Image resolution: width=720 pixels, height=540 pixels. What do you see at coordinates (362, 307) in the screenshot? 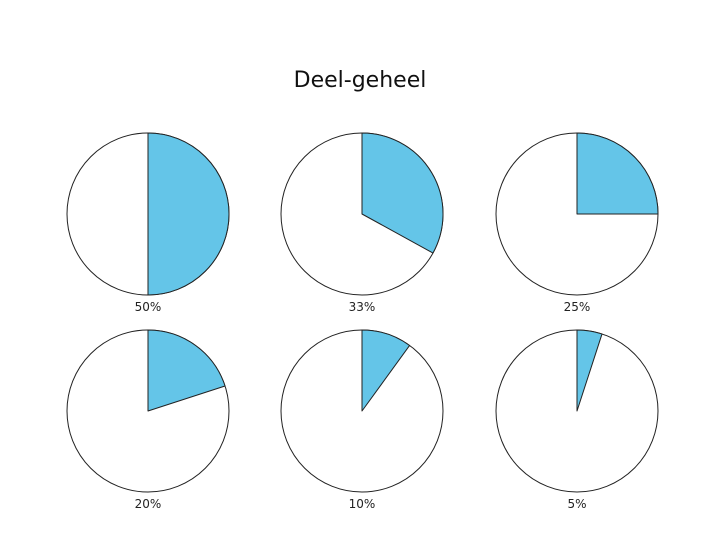
I see `pie-percent-label: 33%` at bounding box center [362, 307].